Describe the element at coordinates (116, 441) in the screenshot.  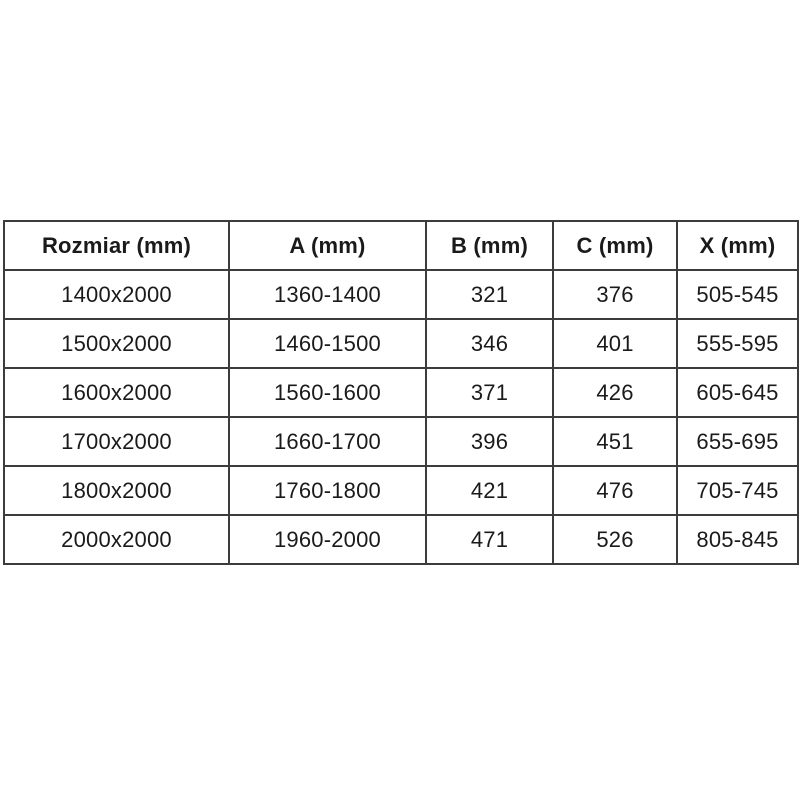
I see `table-cell: 1700x2000` at that location.